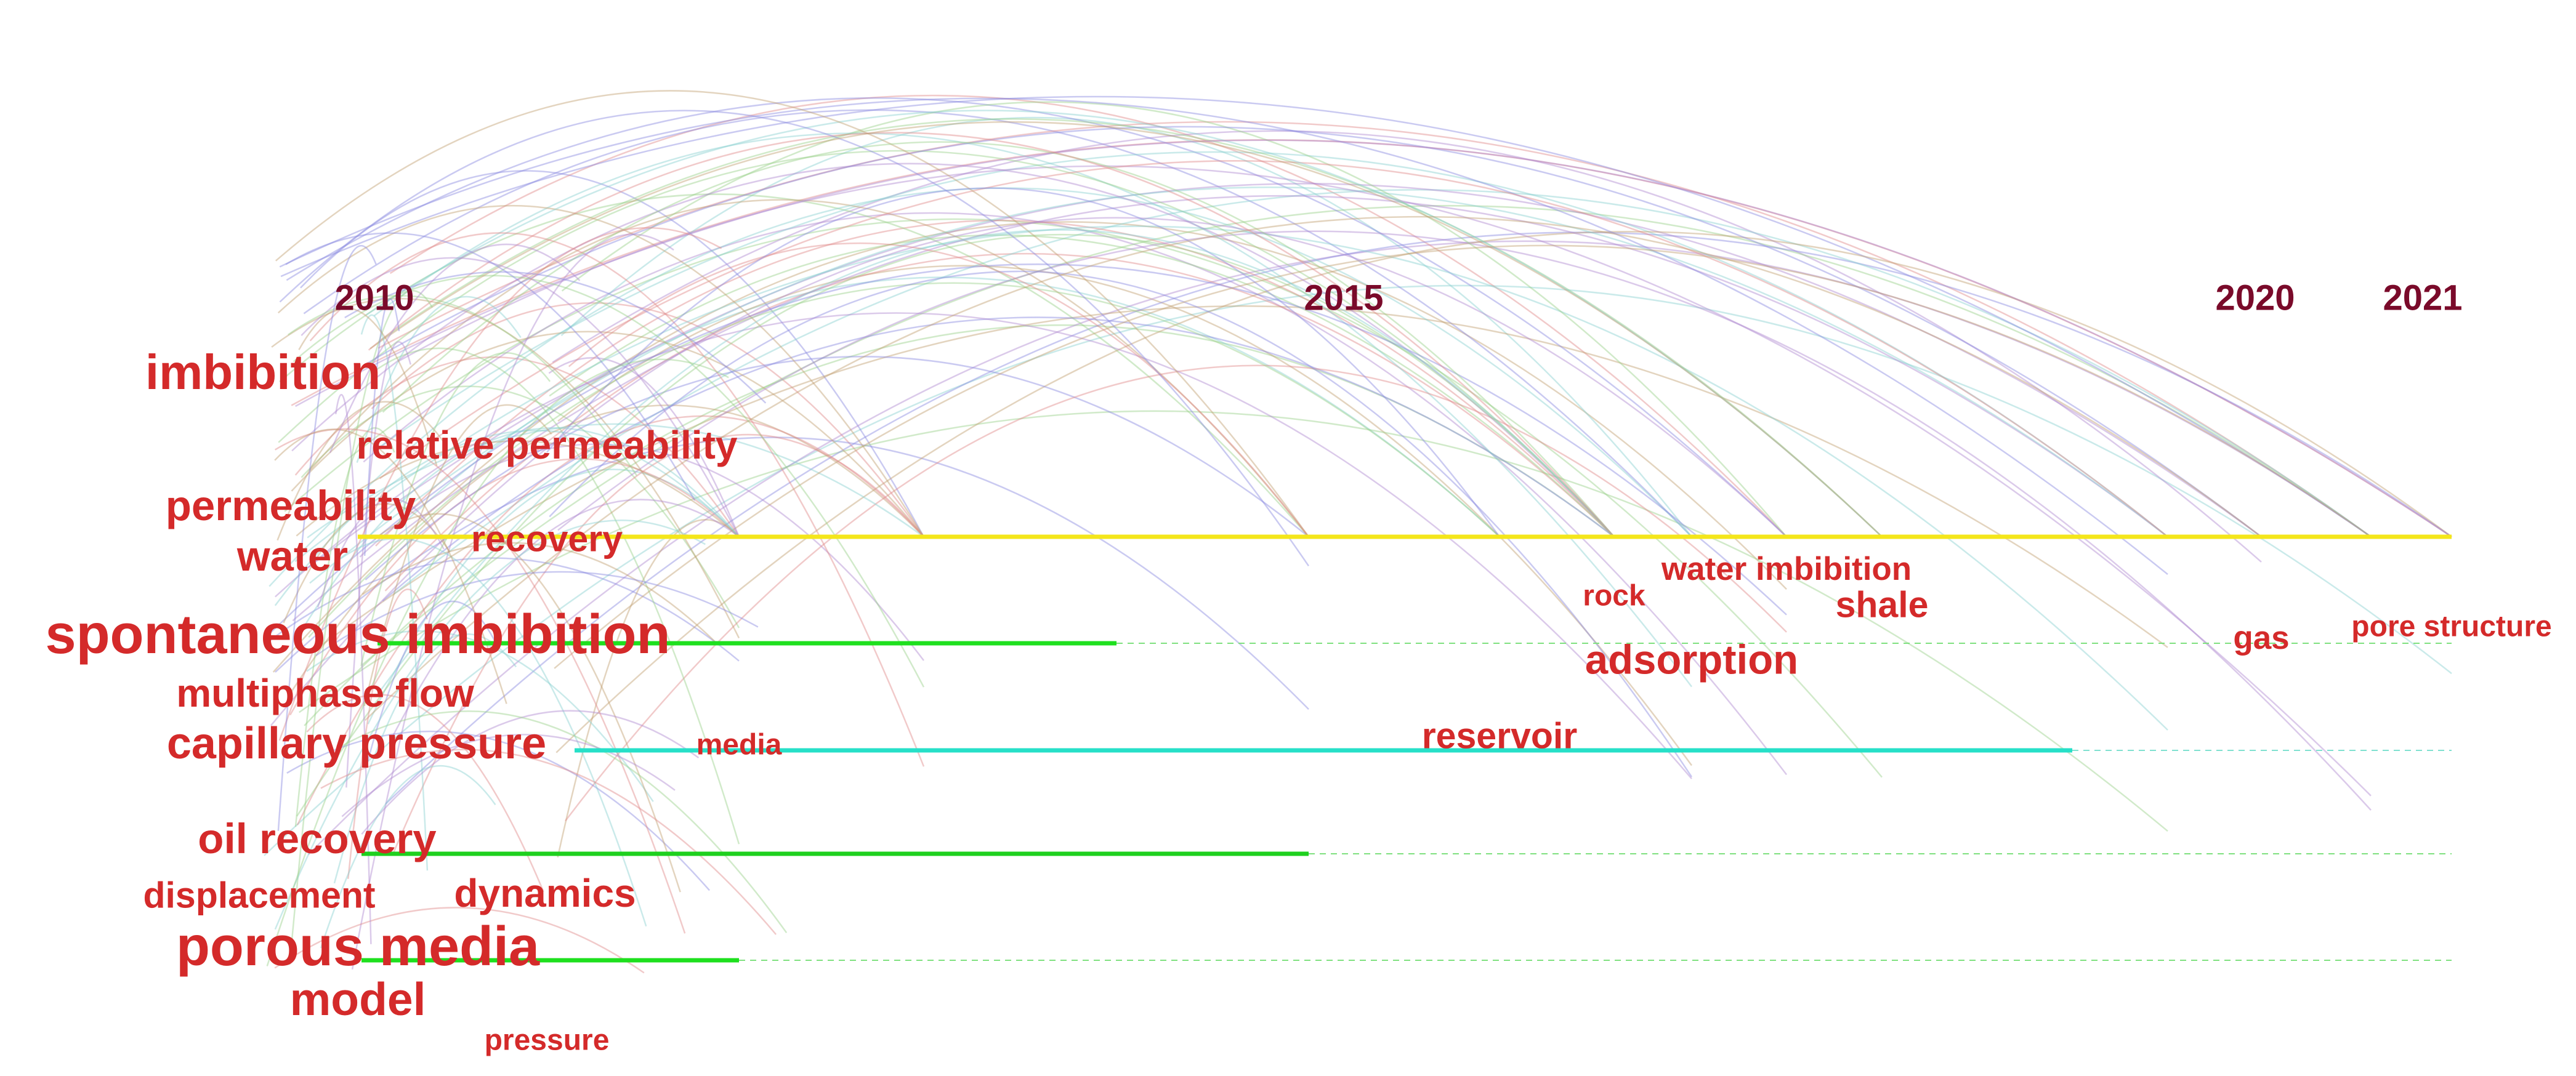  Describe the element at coordinates (1691, 660) in the screenshot. I see `keyword-label: adsorption` at that location.